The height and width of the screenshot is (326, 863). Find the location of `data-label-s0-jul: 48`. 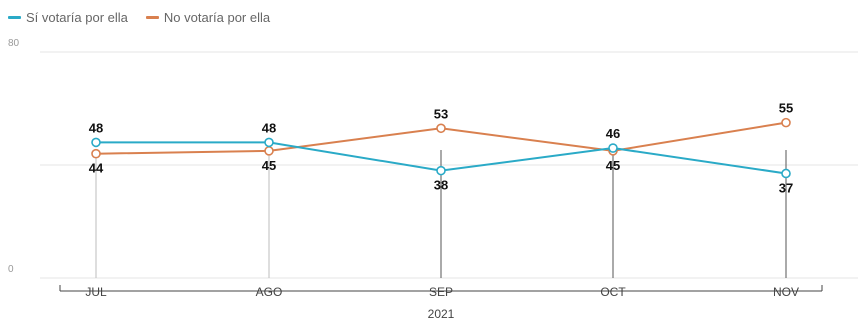

data-label-s0-jul: 48 is located at coordinates (96, 127).